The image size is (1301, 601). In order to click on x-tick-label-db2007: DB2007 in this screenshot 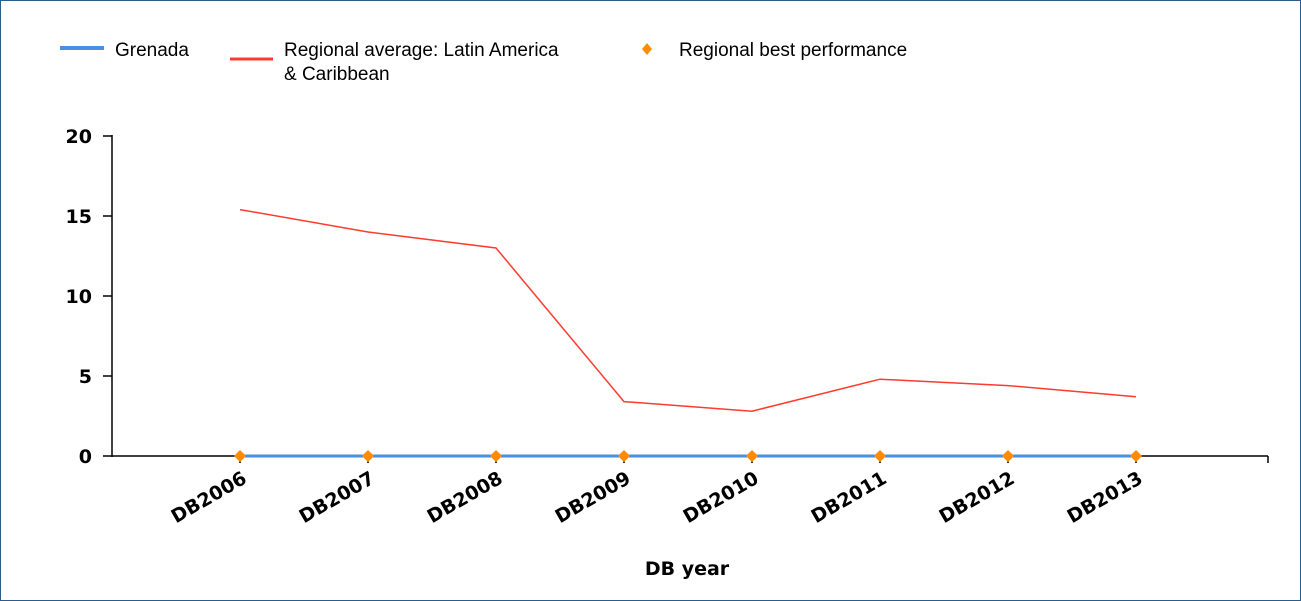, I will do `click(336, 497)`.